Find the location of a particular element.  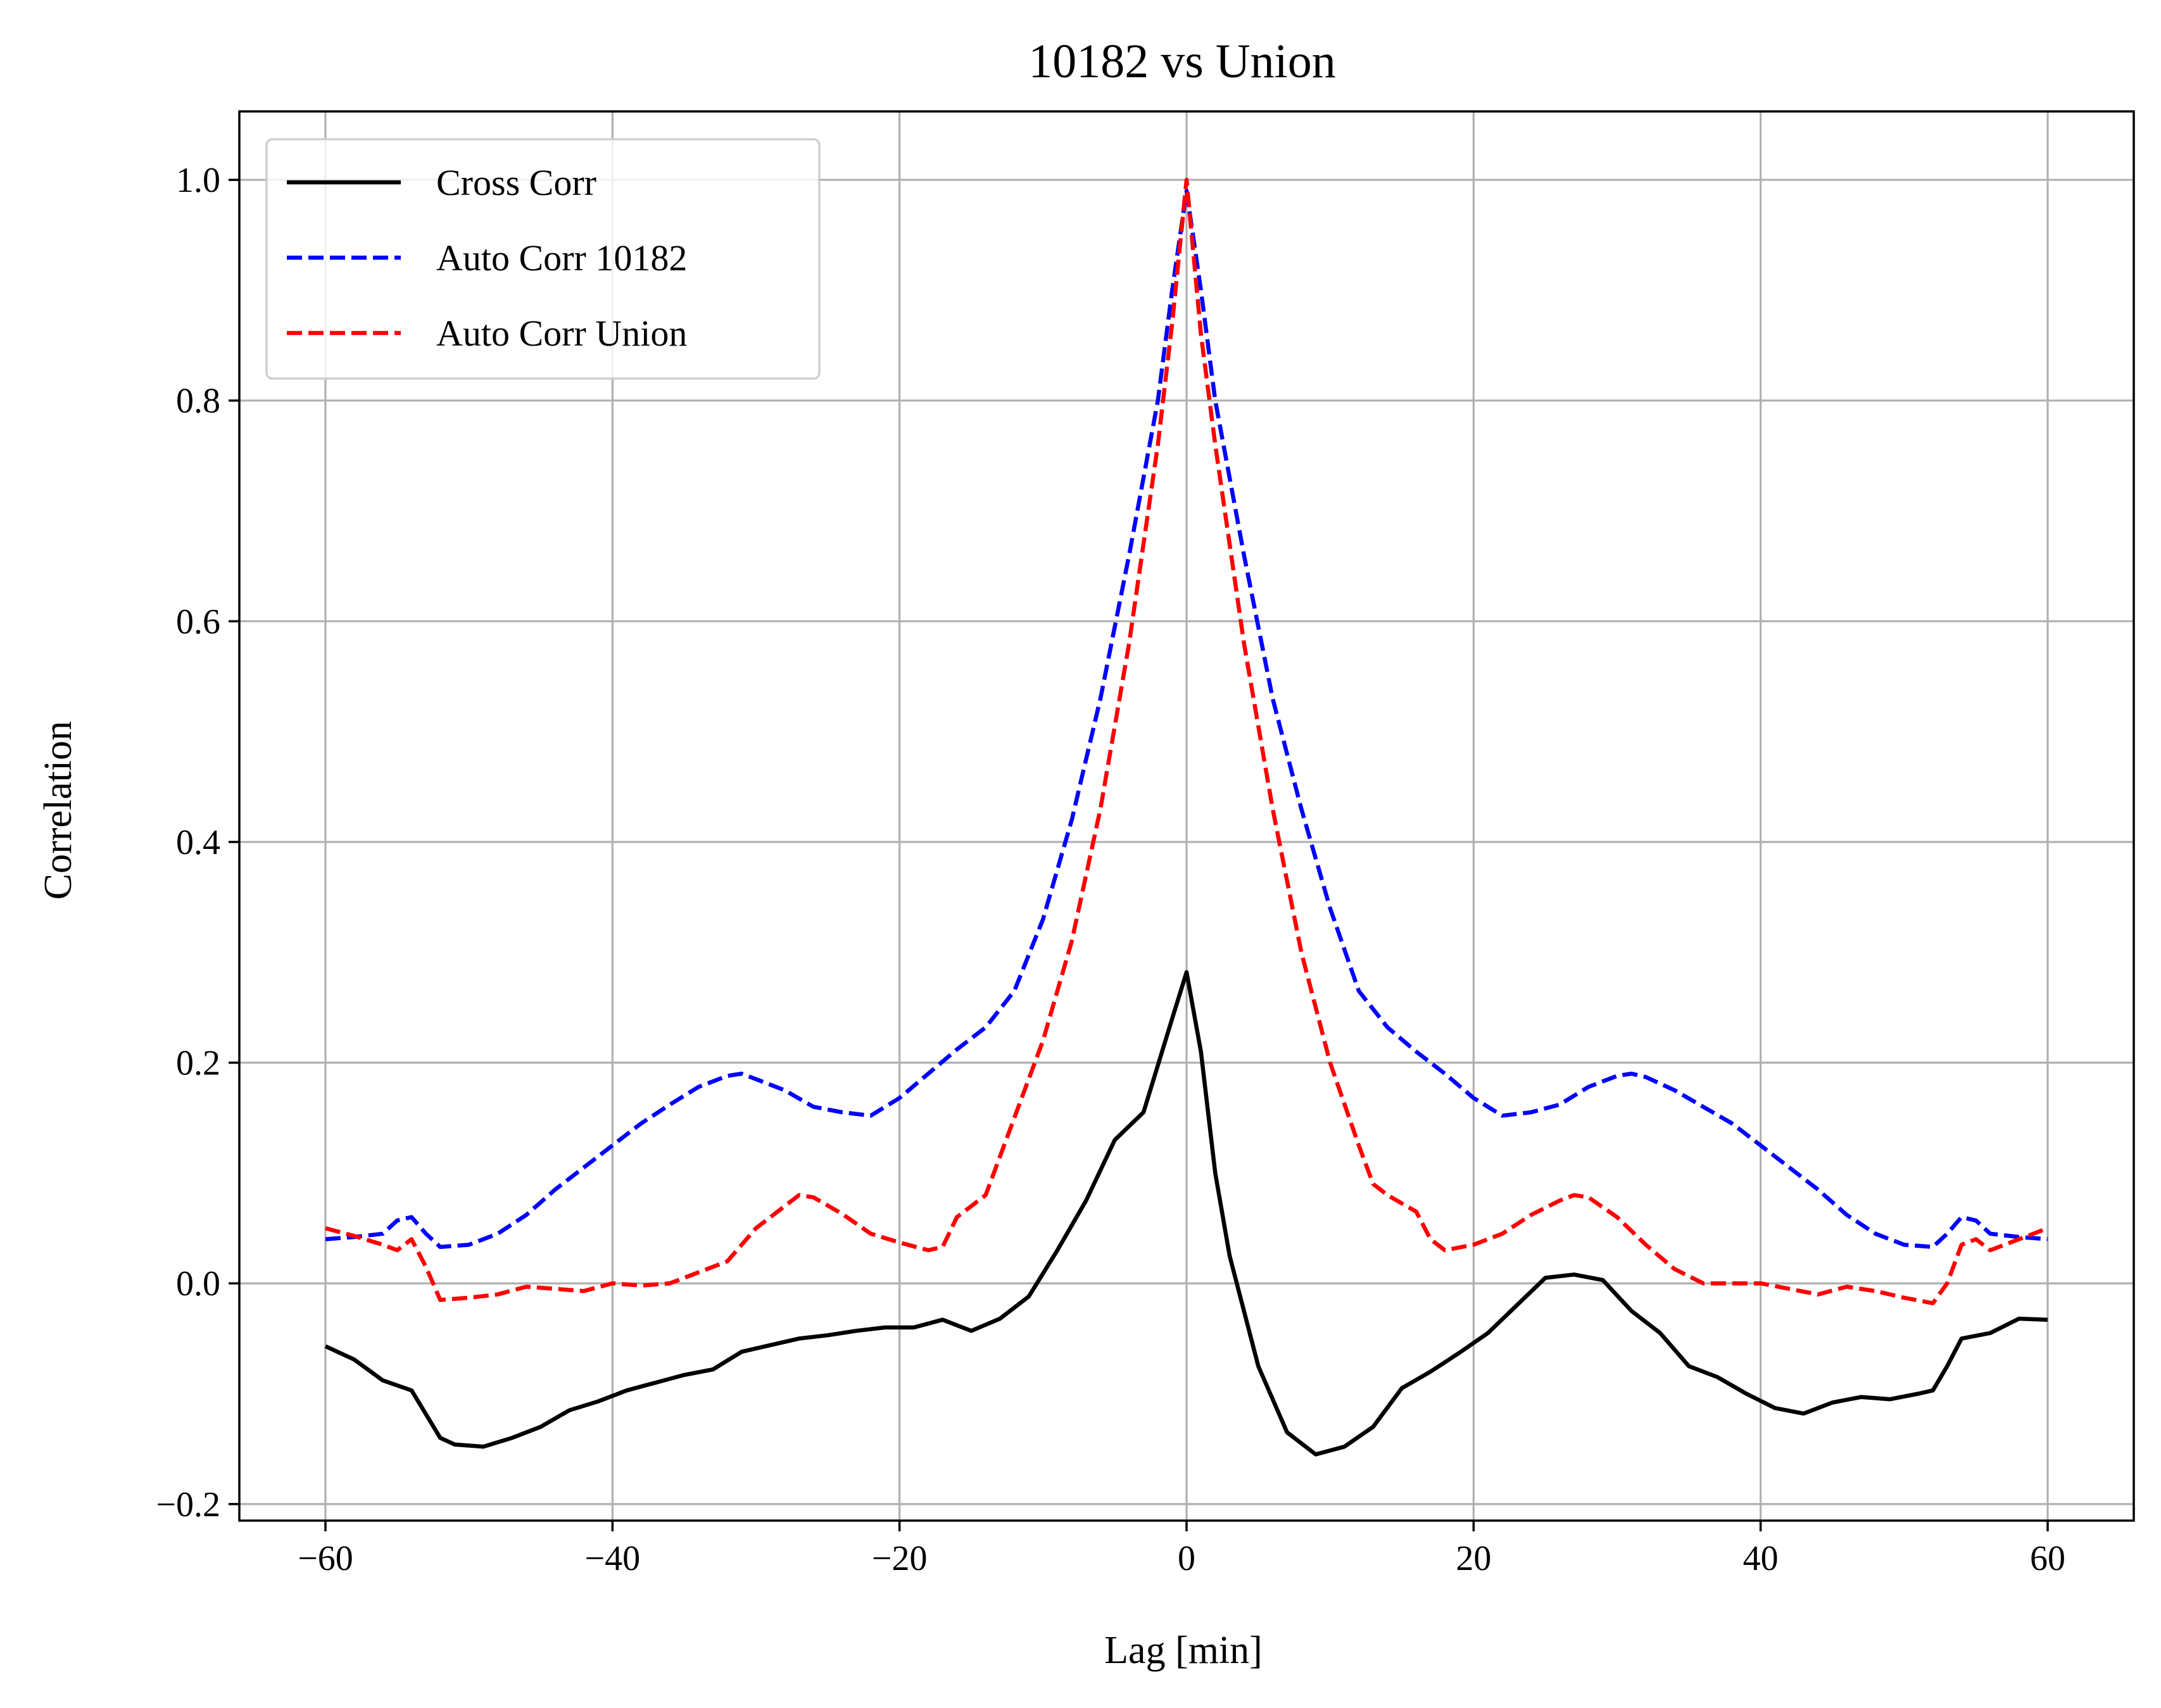

legend-box is located at coordinates (543, 259).